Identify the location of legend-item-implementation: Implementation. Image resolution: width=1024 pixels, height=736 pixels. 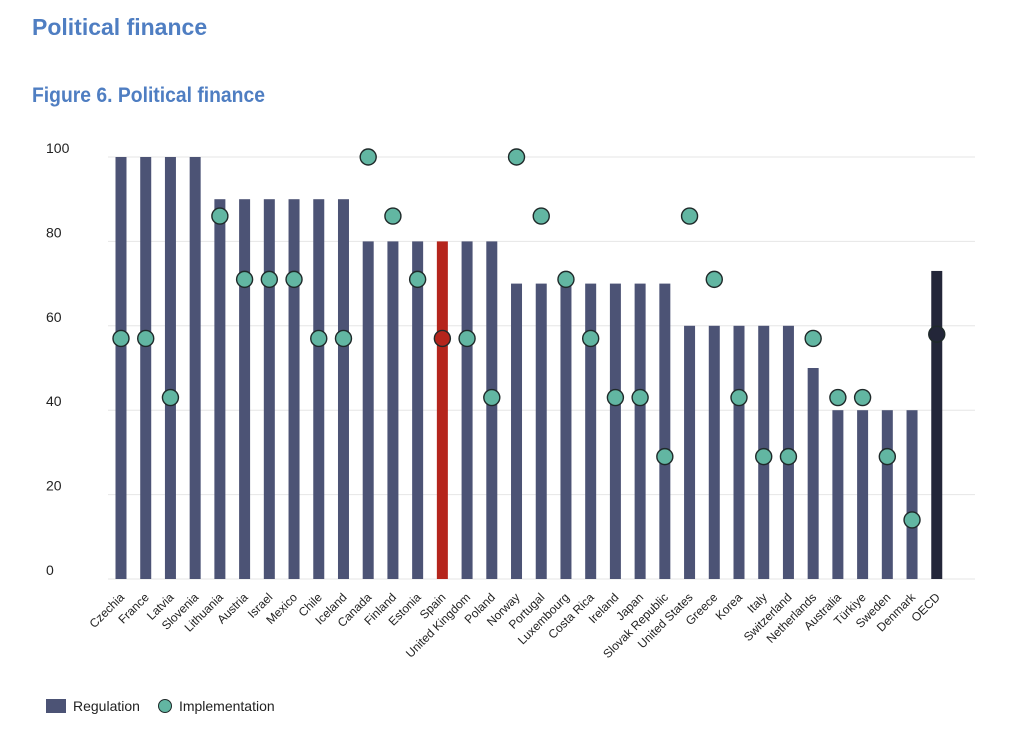
(216, 706).